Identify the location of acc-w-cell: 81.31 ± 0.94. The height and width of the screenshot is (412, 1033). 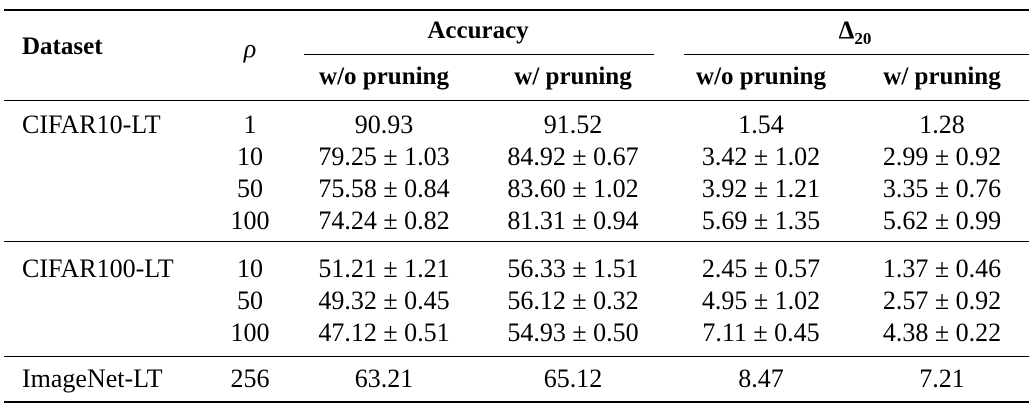
(573, 220).